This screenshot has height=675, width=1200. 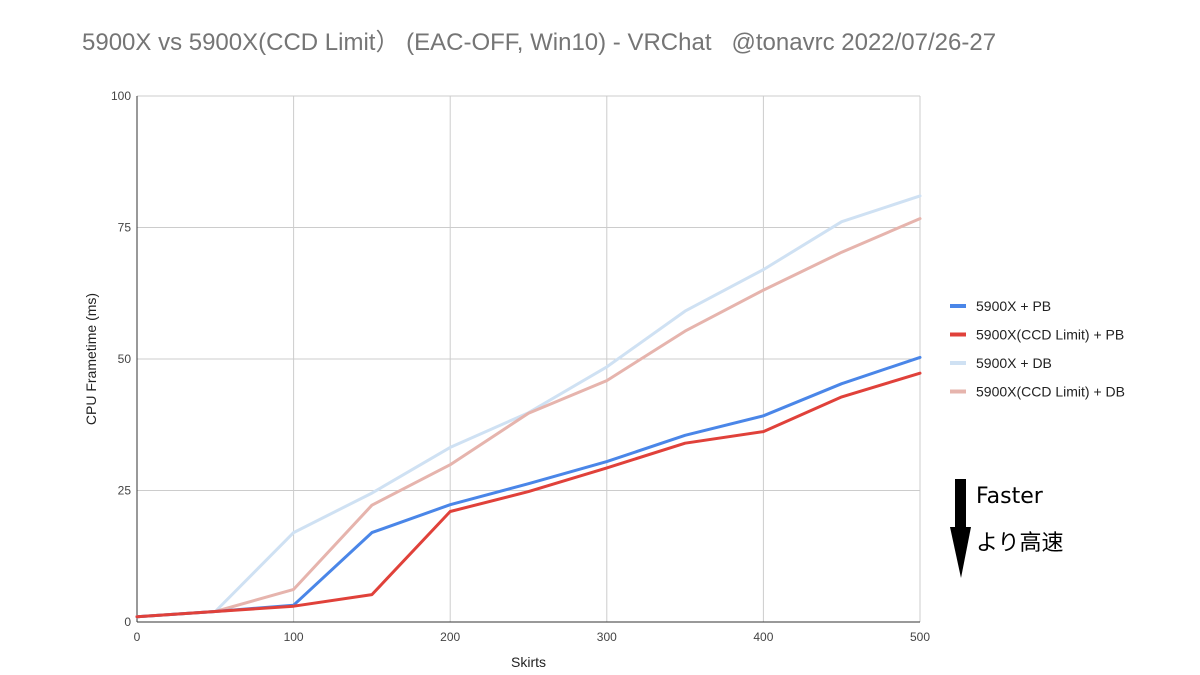 What do you see at coordinates (121, 96) in the screenshot?
I see `y-tick-label: 100` at bounding box center [121, 96].